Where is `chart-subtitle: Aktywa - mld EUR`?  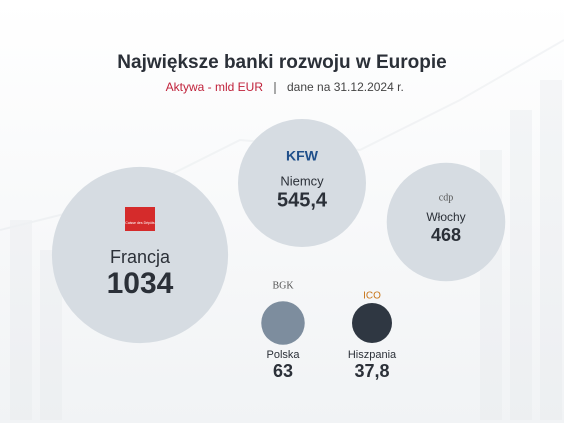 chart-subtitle: Aktywa - mld EUR is located at coordinates (215, 87).